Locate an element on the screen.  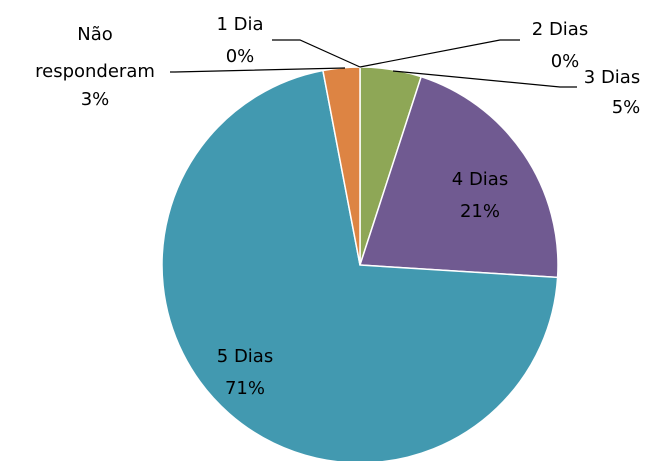
slice-label: Não responderam is located at coordinates (95, 53).